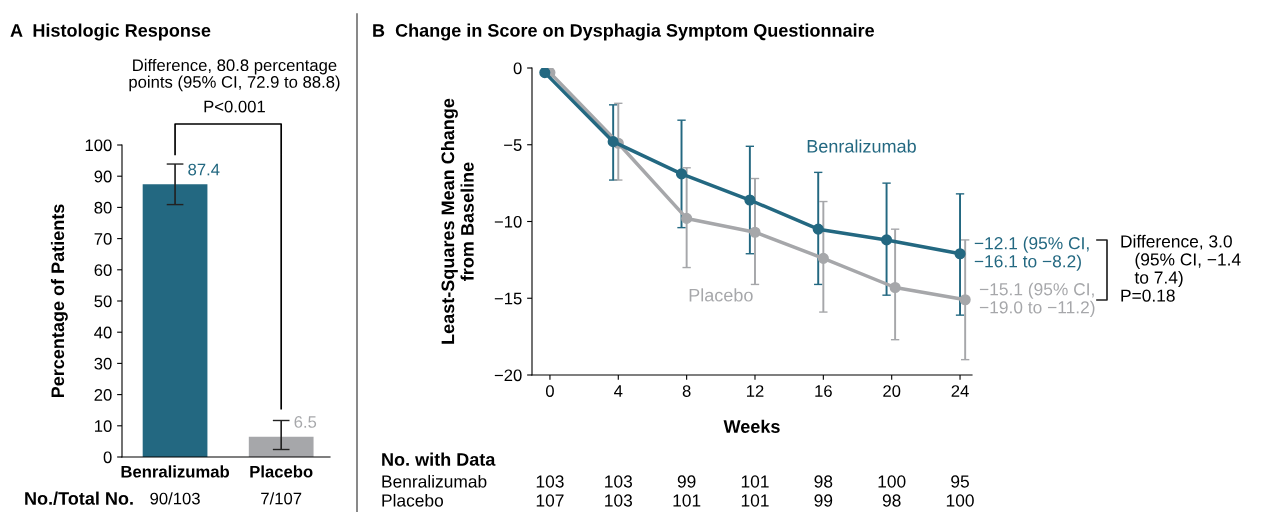 Image resolution: width=1264 pixels, height=512 pixels. What do you see at coordinates (508, 375) in the screenshot?
I see `y-tick-label: −20` at bounding box center [508, 375].